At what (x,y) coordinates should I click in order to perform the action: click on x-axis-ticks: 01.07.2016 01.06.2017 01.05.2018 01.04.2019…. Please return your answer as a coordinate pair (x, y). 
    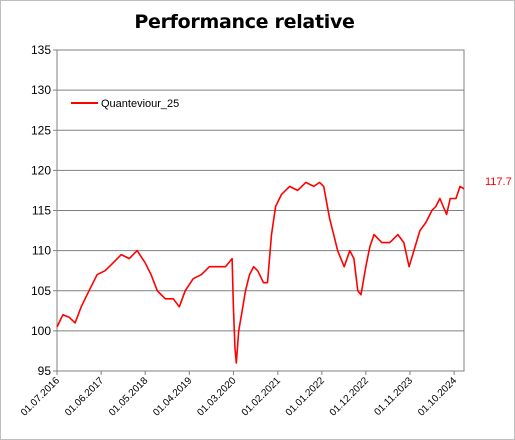
    Looking at the image, I should click on (239, 395).